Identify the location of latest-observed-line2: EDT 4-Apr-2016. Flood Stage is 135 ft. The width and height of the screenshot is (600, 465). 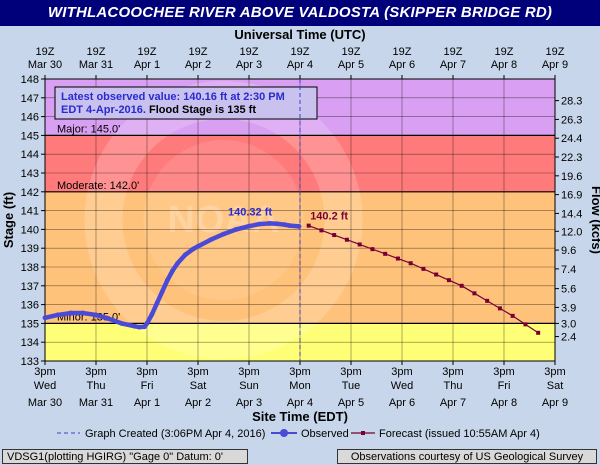
(158, 110).